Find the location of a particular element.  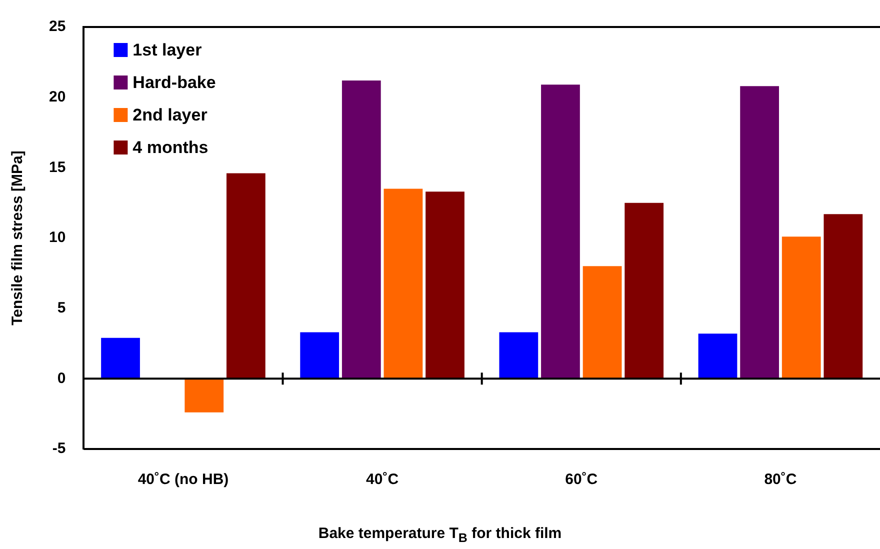

x-tick-label: 80˚C is located at coordinates (780, 479).